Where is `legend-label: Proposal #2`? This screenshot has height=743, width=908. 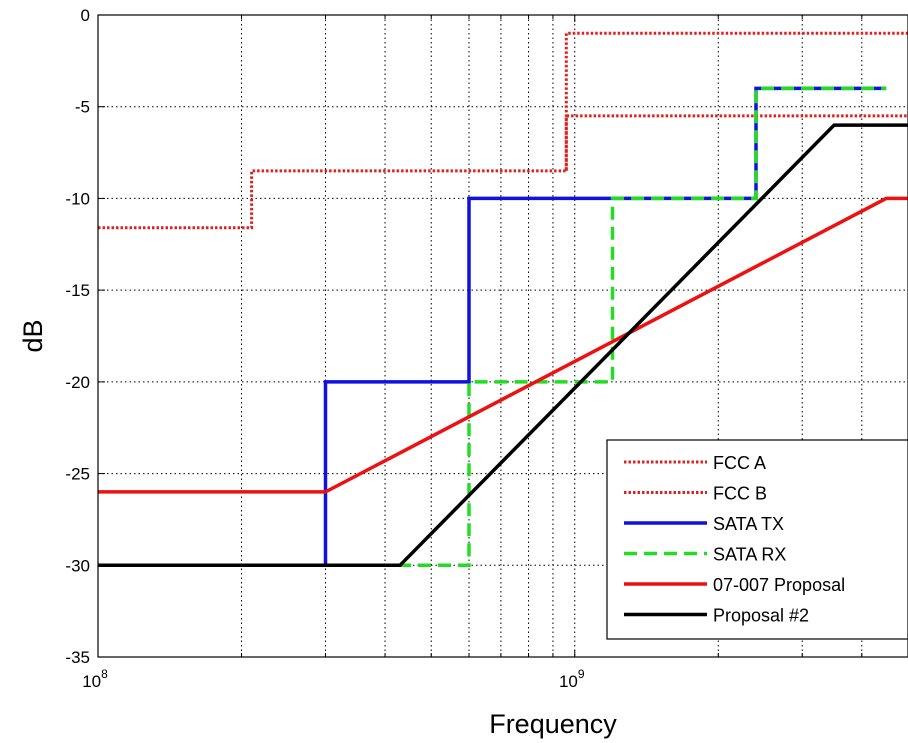
legend-label: Proposal #2 is located at coordinates (761, 616).